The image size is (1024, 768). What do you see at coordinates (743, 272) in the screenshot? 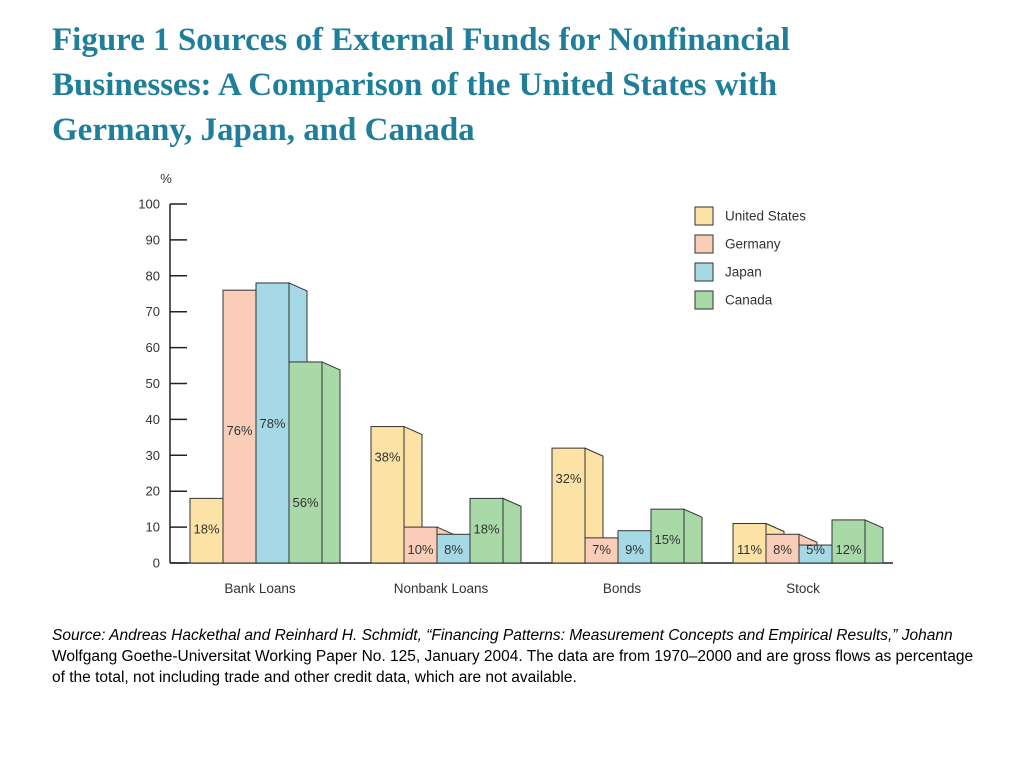
I see `legend-label: Japan` at bounding box center [743, 272].